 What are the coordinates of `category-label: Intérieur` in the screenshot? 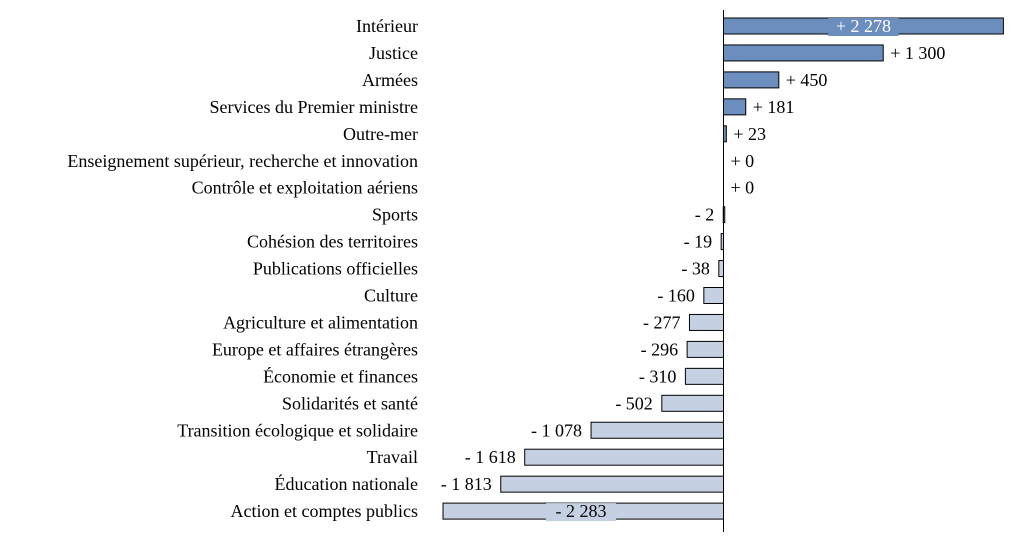 It's located at (387, 26).